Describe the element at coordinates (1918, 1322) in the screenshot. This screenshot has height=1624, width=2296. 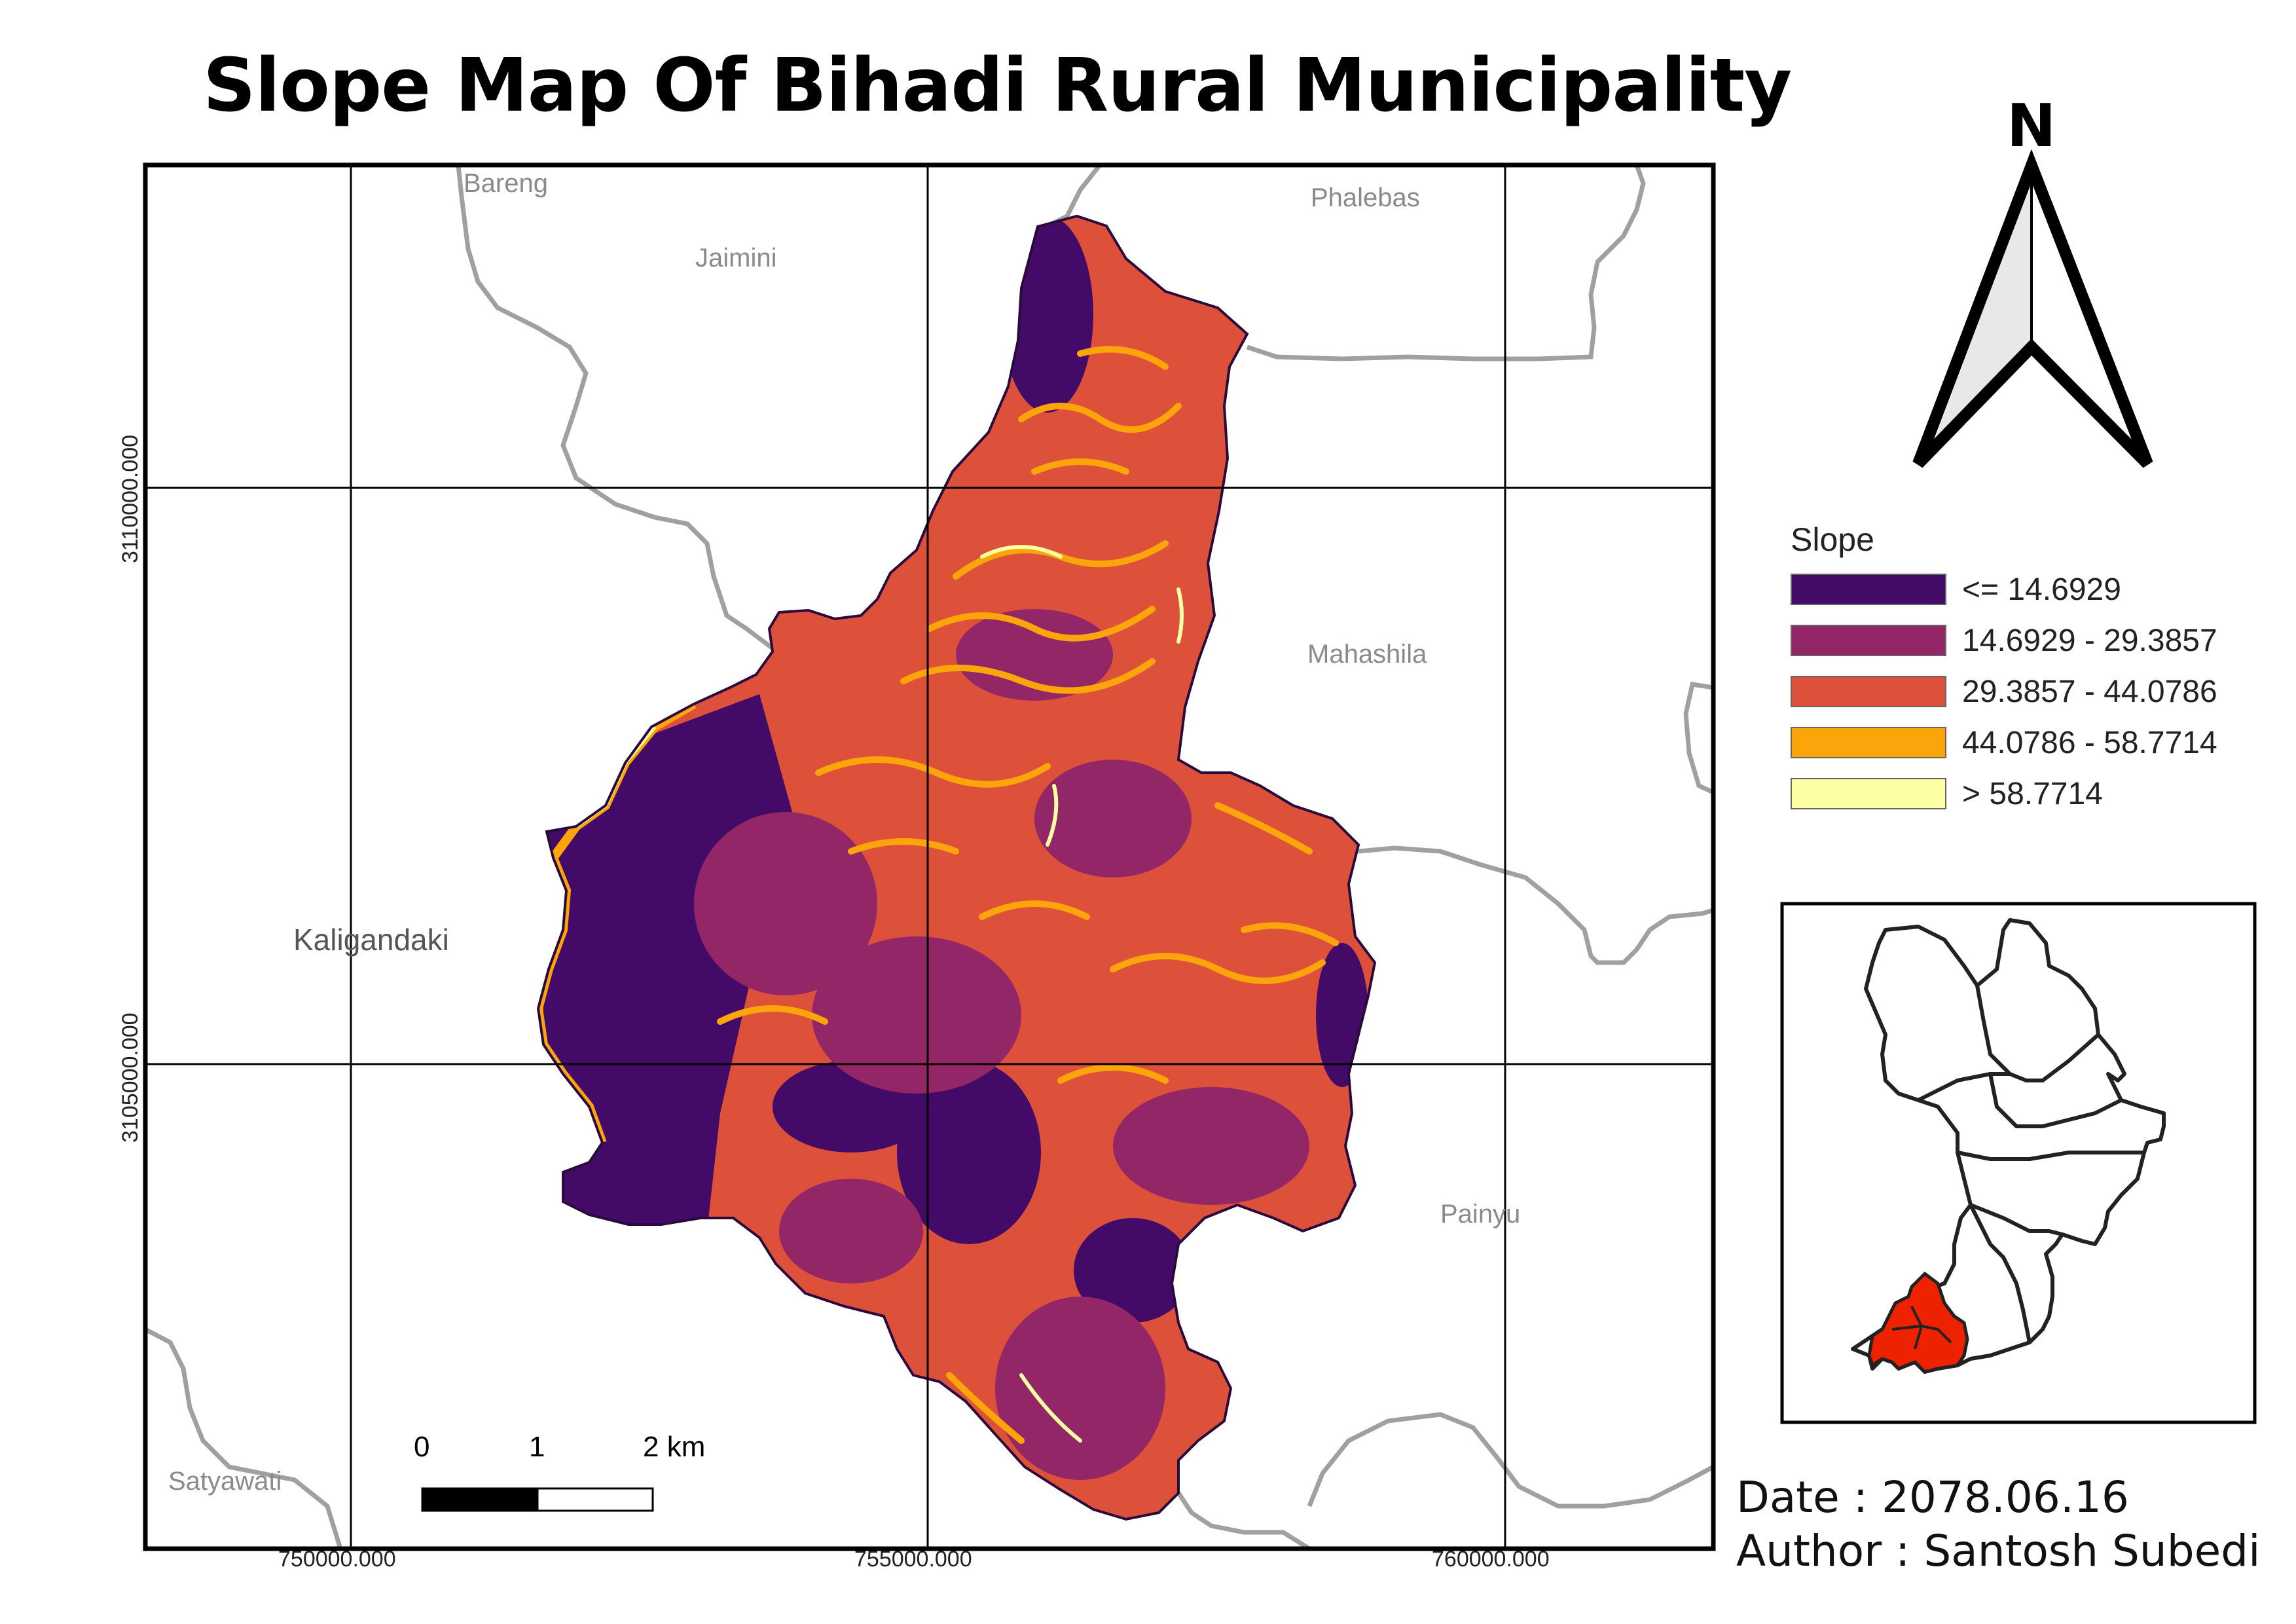
I see `inset-highlight` at that location.